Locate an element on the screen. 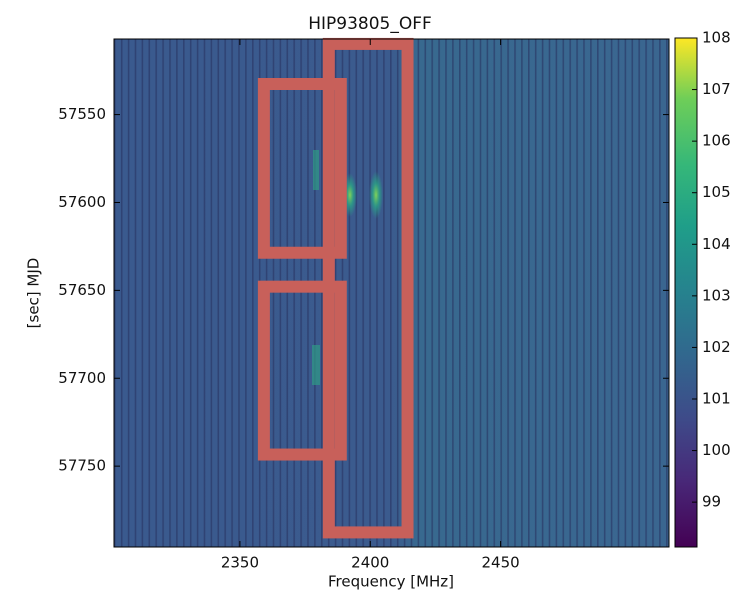 Image resolution: width=754 pixels, height=596 pixels. x-axis-label: Frequency [MHz] is located at coordinates (391, 582).